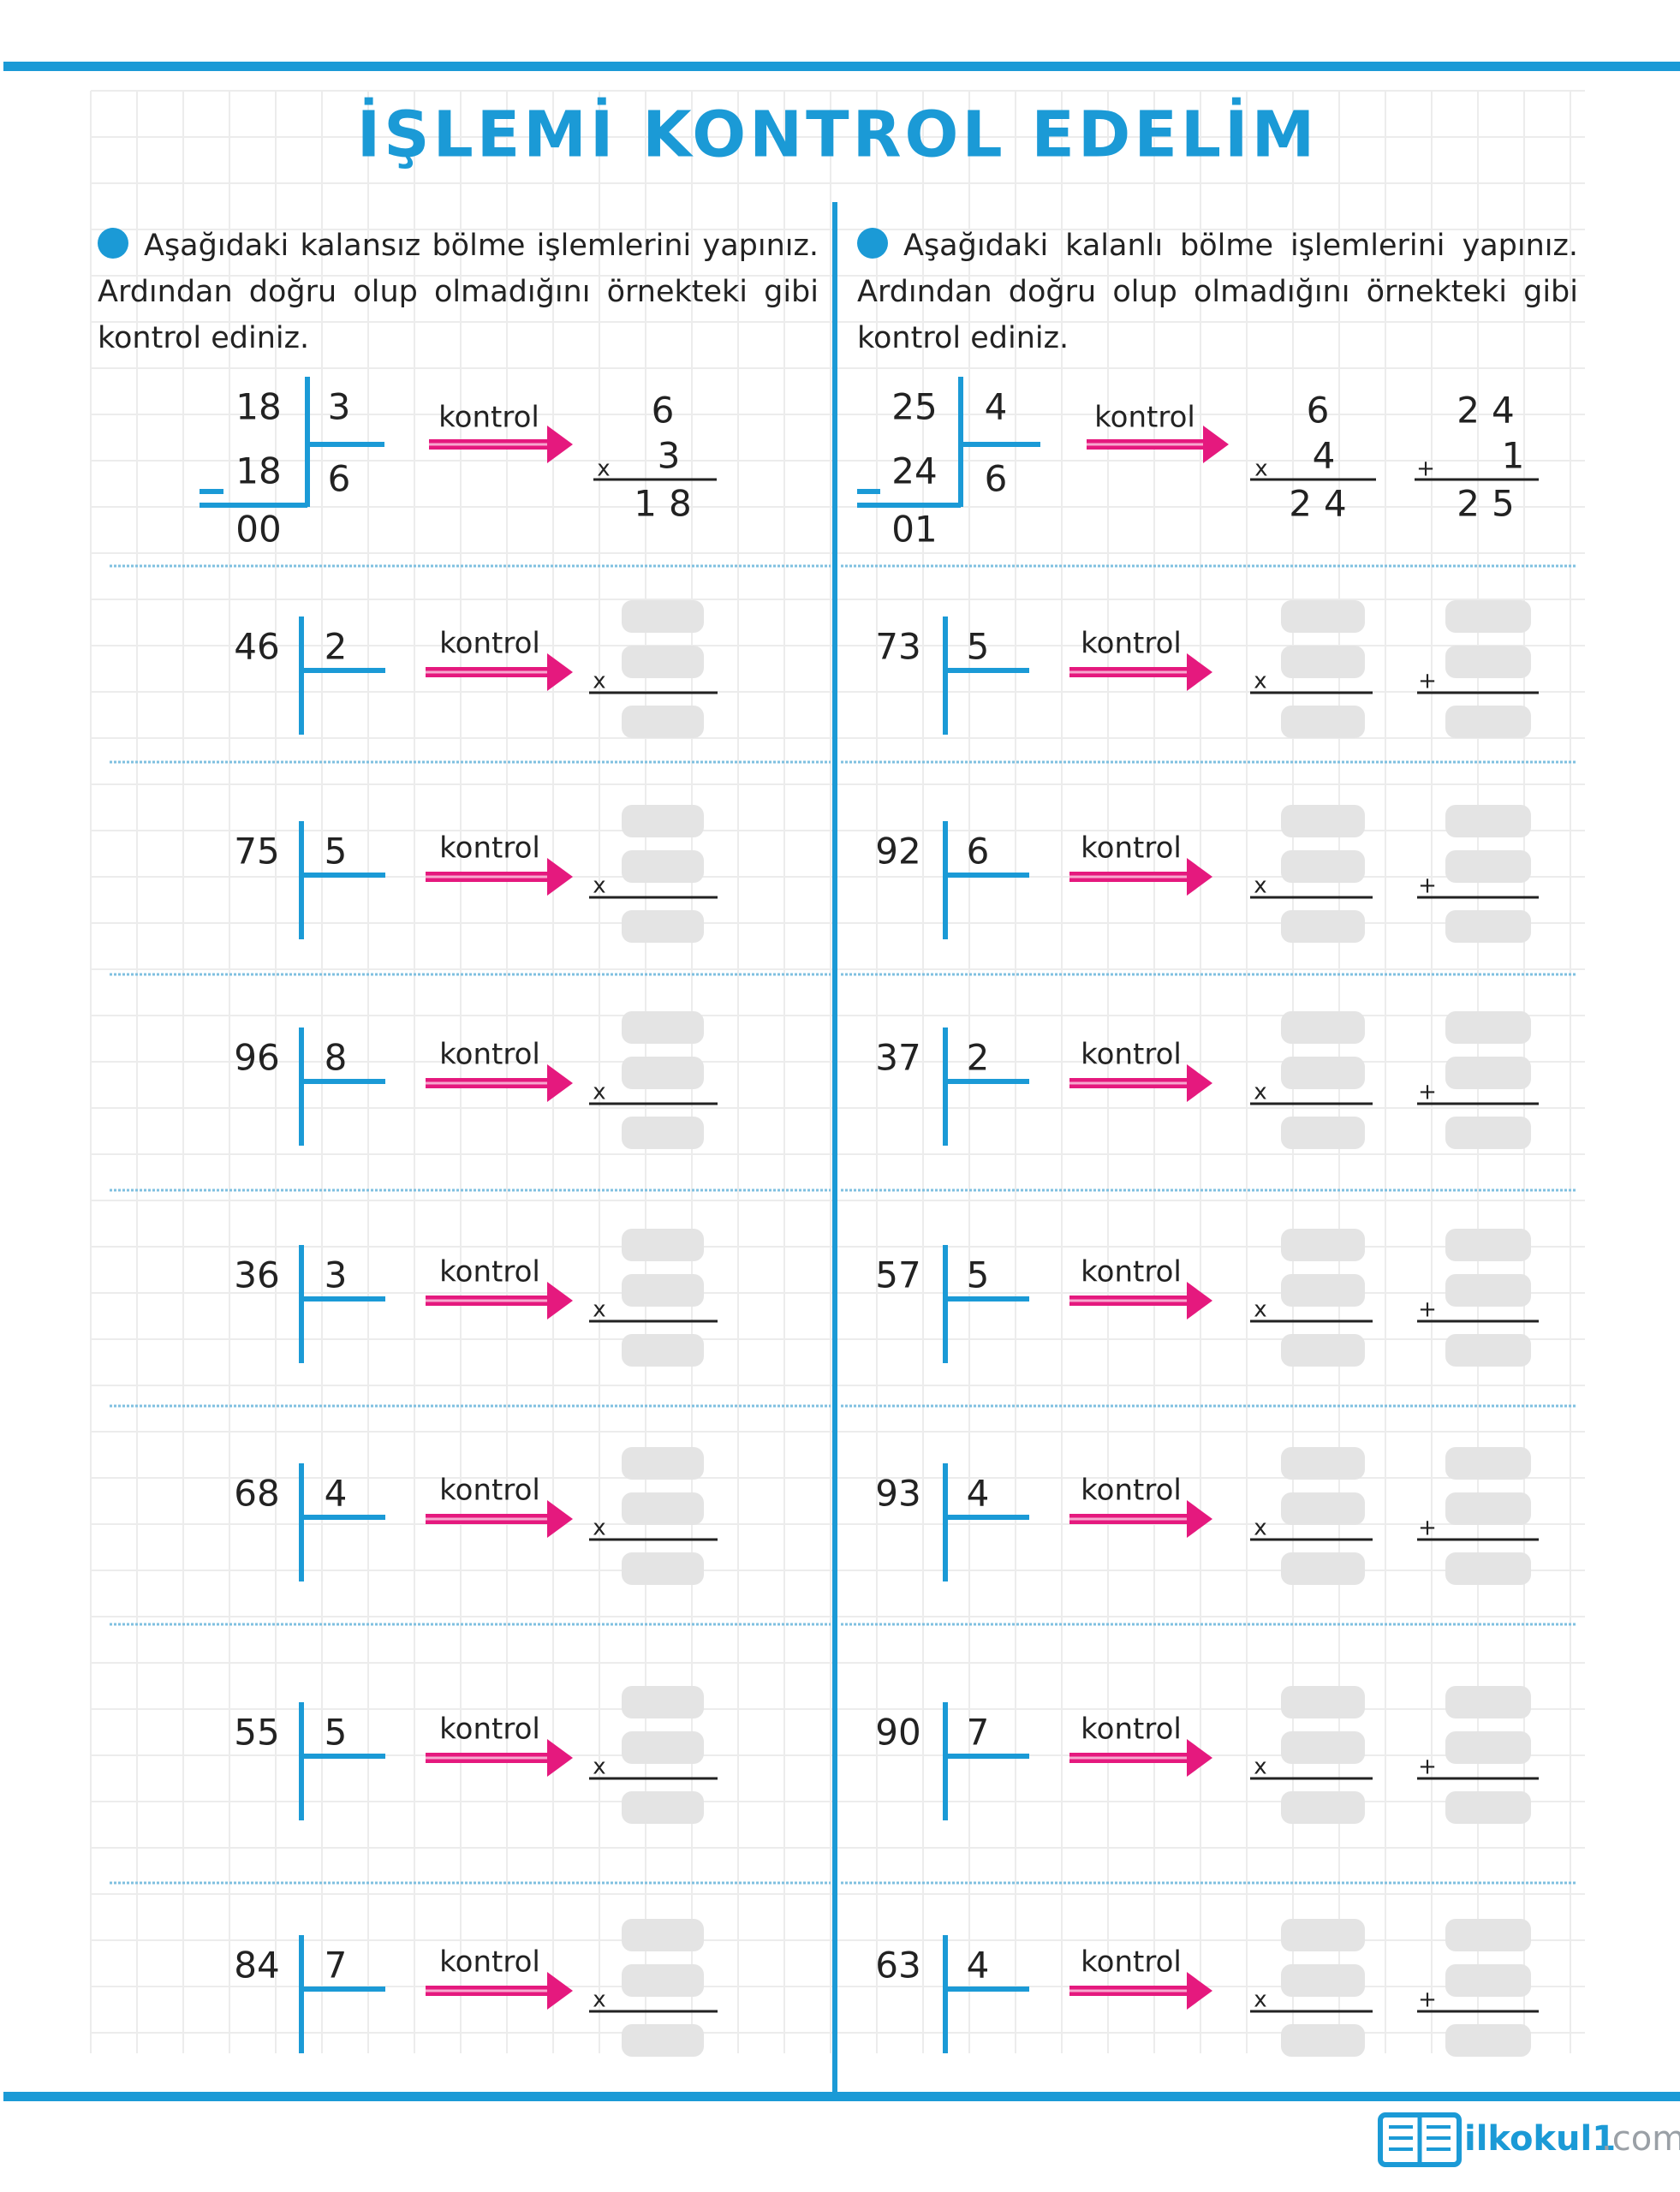  What do you see at coordinates (258, 407) in the screenshot?
I see `dividend: 18` at bounding box center [258, 407].